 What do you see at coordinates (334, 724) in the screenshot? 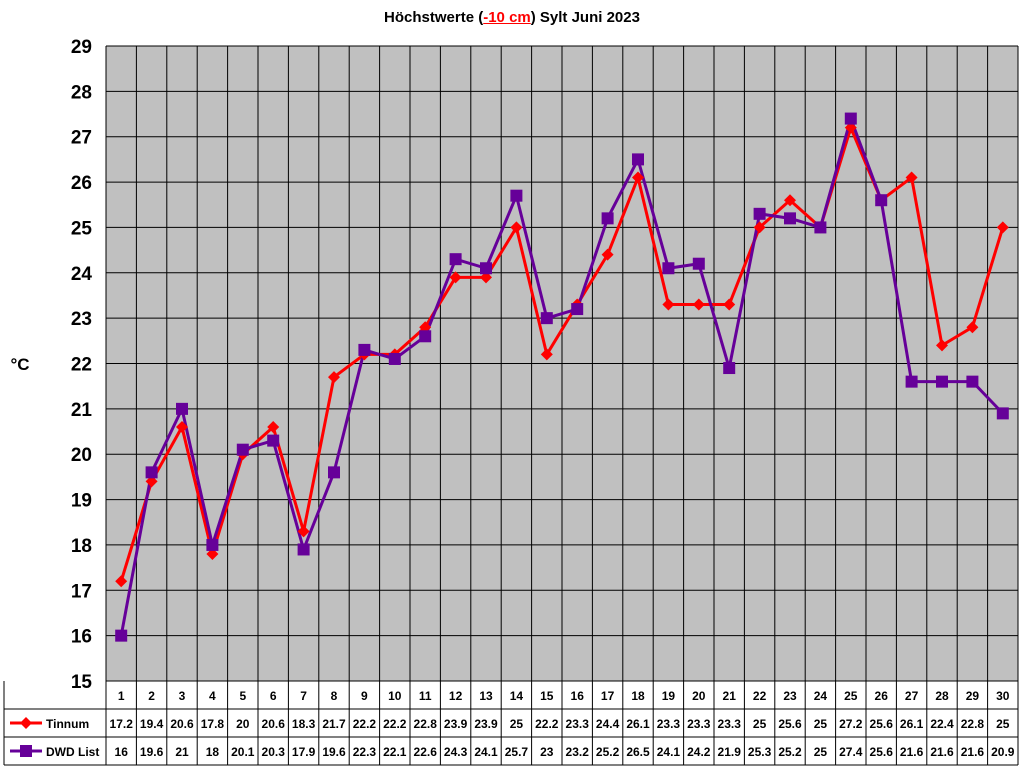
I see `data-label: 21.7` at bounding box center [334, 724].